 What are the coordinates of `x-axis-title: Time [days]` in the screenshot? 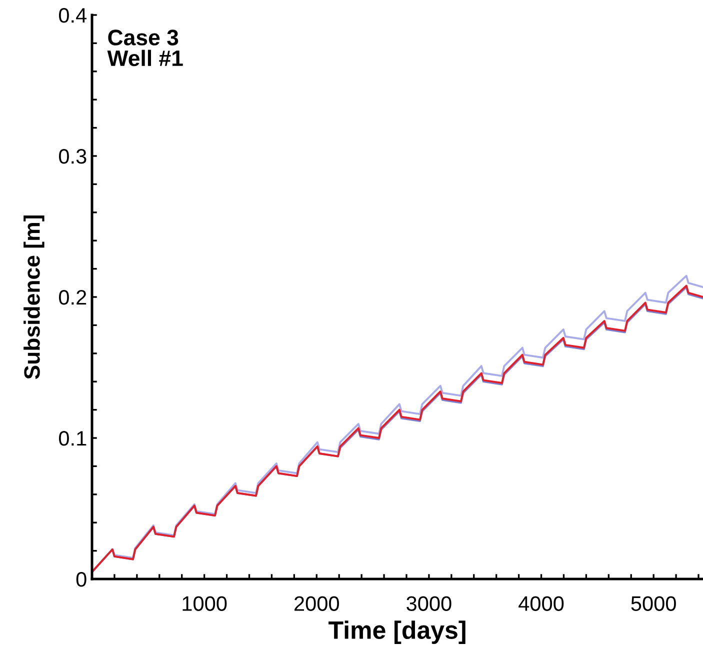 It's located at (397, 632).